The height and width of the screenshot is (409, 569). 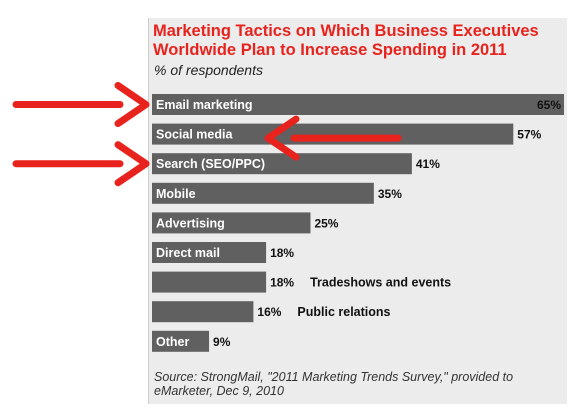 I want to click on value-label-tradeshows-and-events: 18%, so click(x=282, y=283).